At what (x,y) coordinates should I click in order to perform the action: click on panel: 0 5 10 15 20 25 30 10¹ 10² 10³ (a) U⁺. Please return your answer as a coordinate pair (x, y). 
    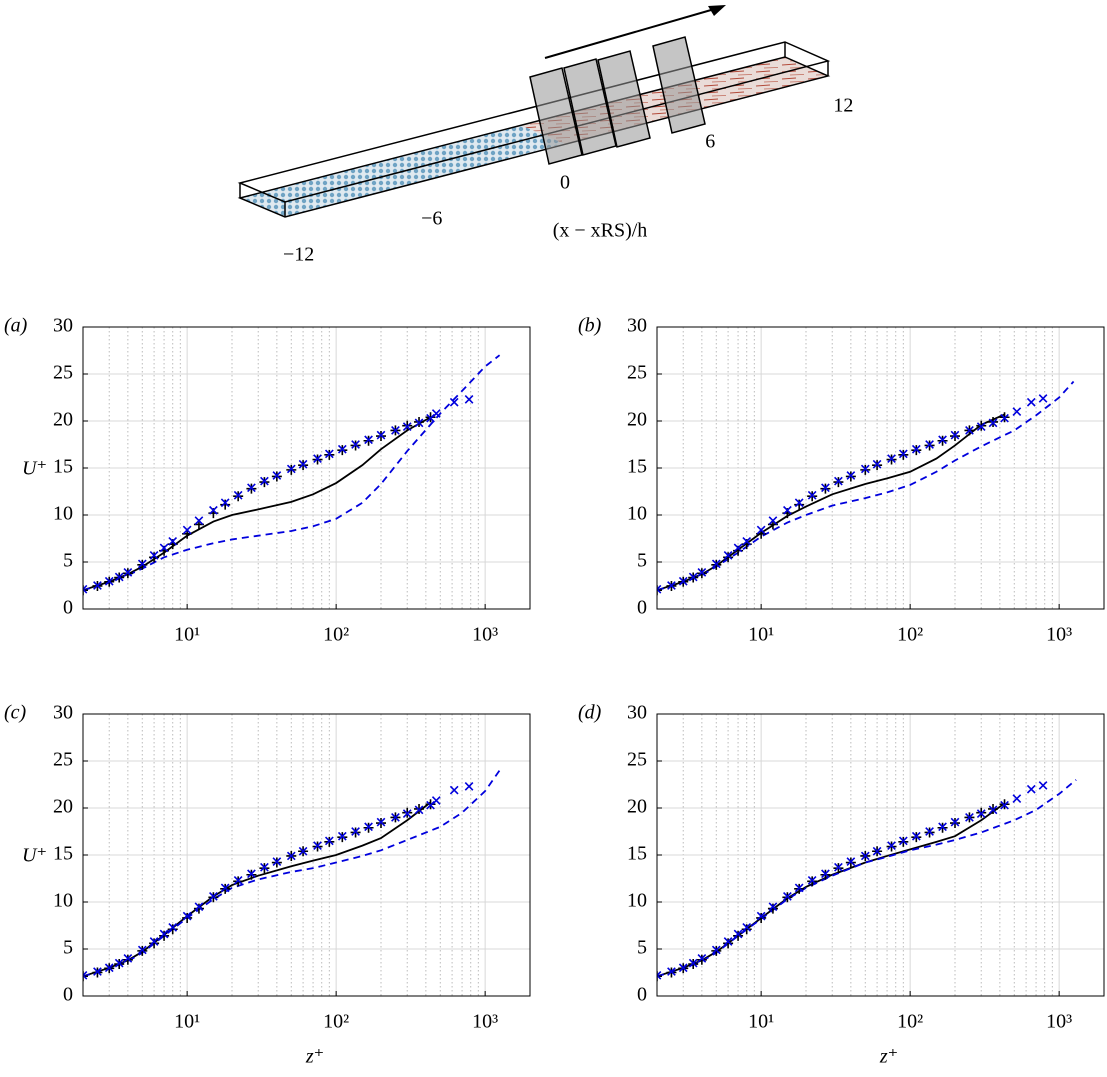
    Looking at the image, I should click on (267, 480).